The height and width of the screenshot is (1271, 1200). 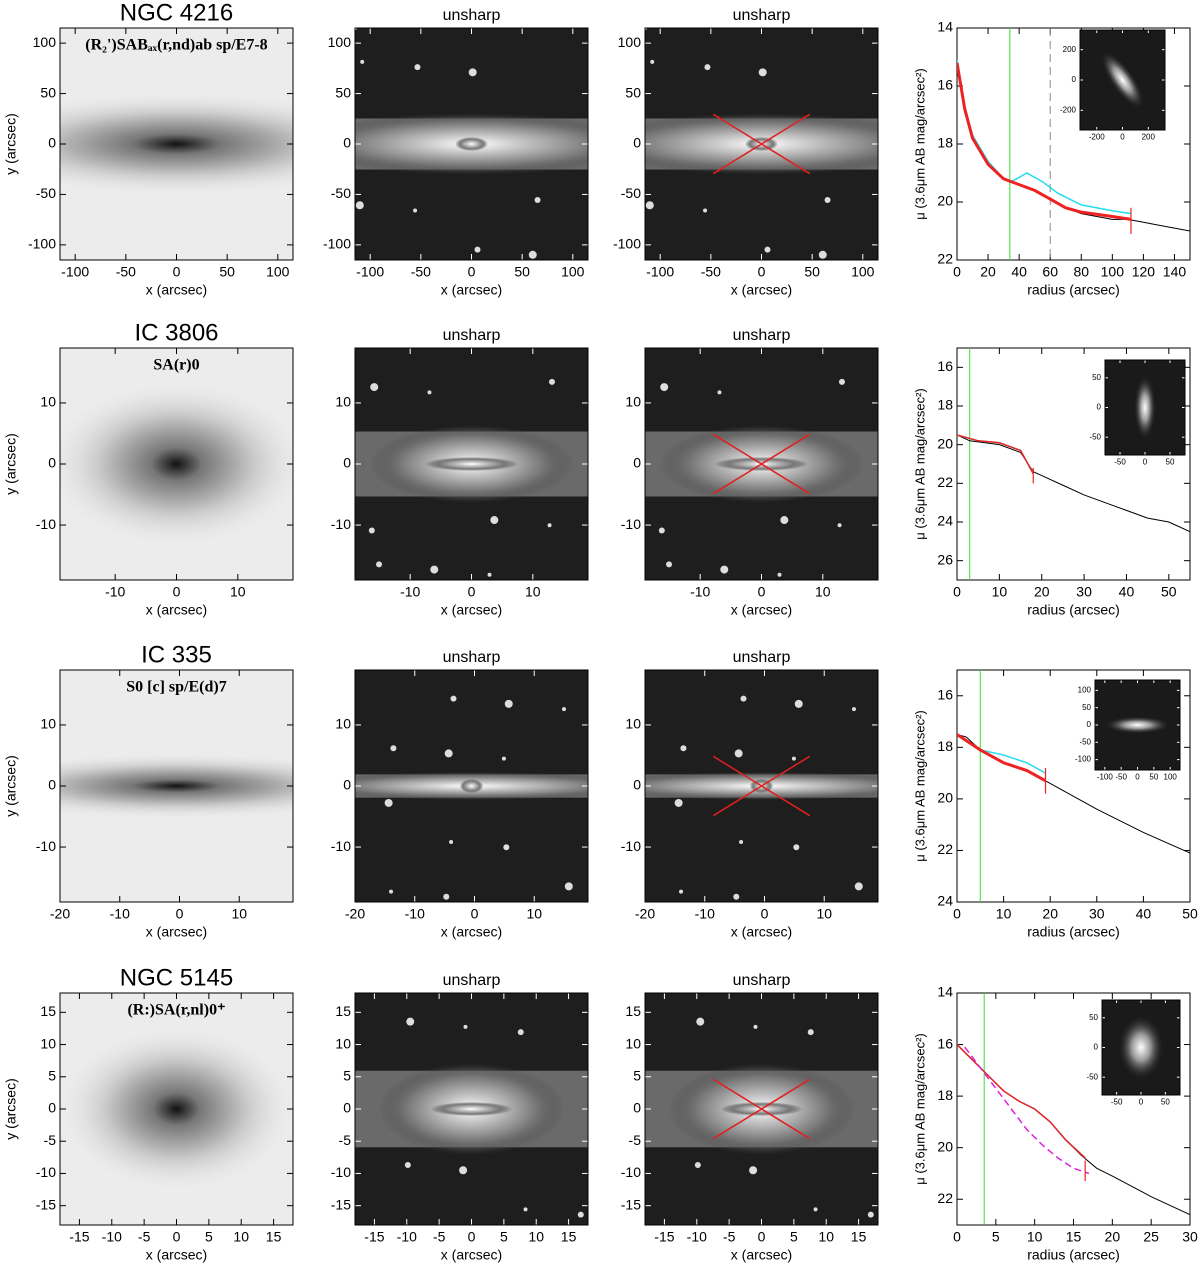 What do you see at coordinates (919, 464) in the screenshot?
I see `y-axis-label: μ (3.6μm AB mag/arcsec²)` at bounding box center [919, 464].